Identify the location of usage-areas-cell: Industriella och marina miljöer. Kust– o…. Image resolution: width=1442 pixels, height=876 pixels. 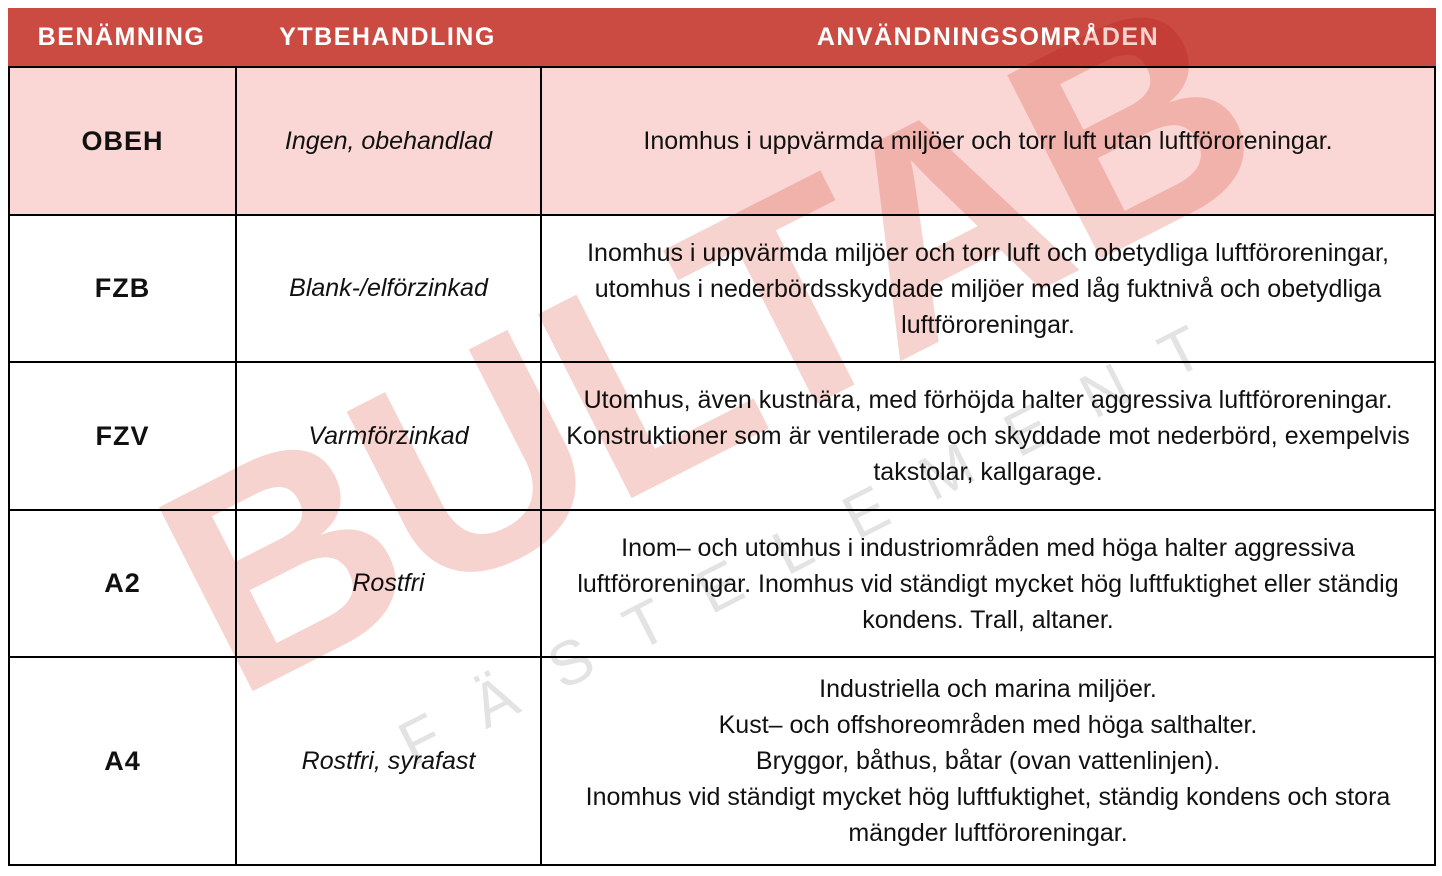
(988, 761).